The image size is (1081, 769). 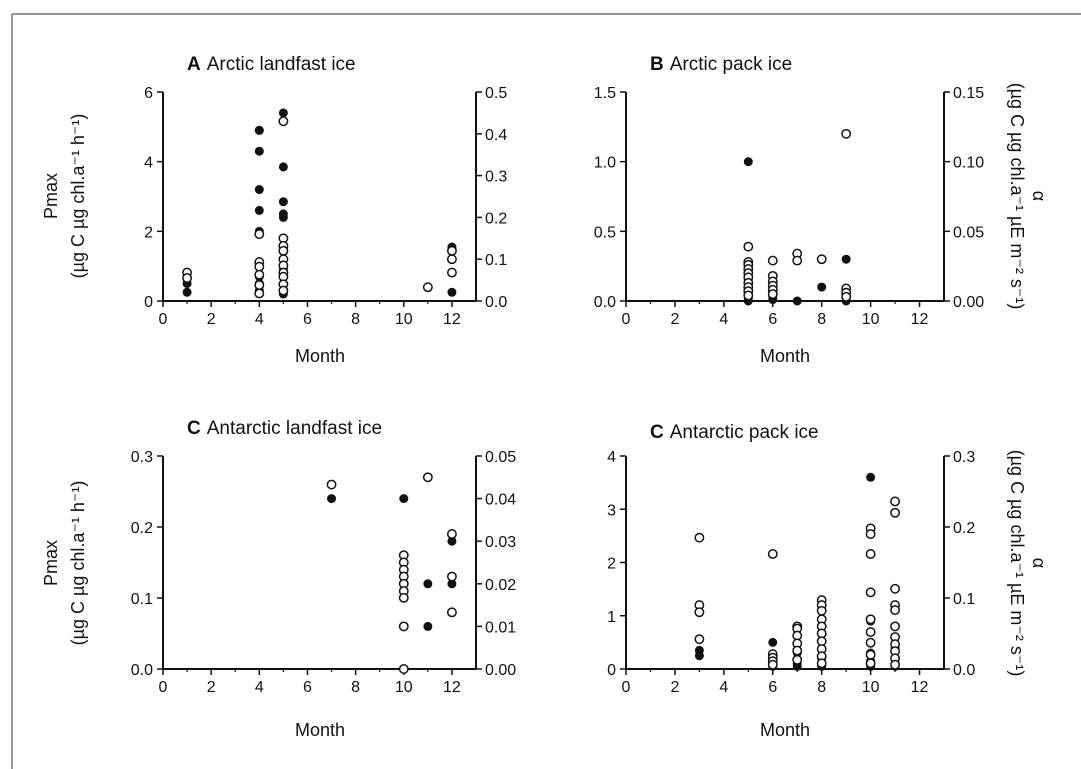 What do you see at coordinates (1017, 196) in the screenshot?
I see `y-label-right-units: (µg C µg chl.a⁻¹ µE m⁻² s⁻¹)` at bounding box center [1017, 196].